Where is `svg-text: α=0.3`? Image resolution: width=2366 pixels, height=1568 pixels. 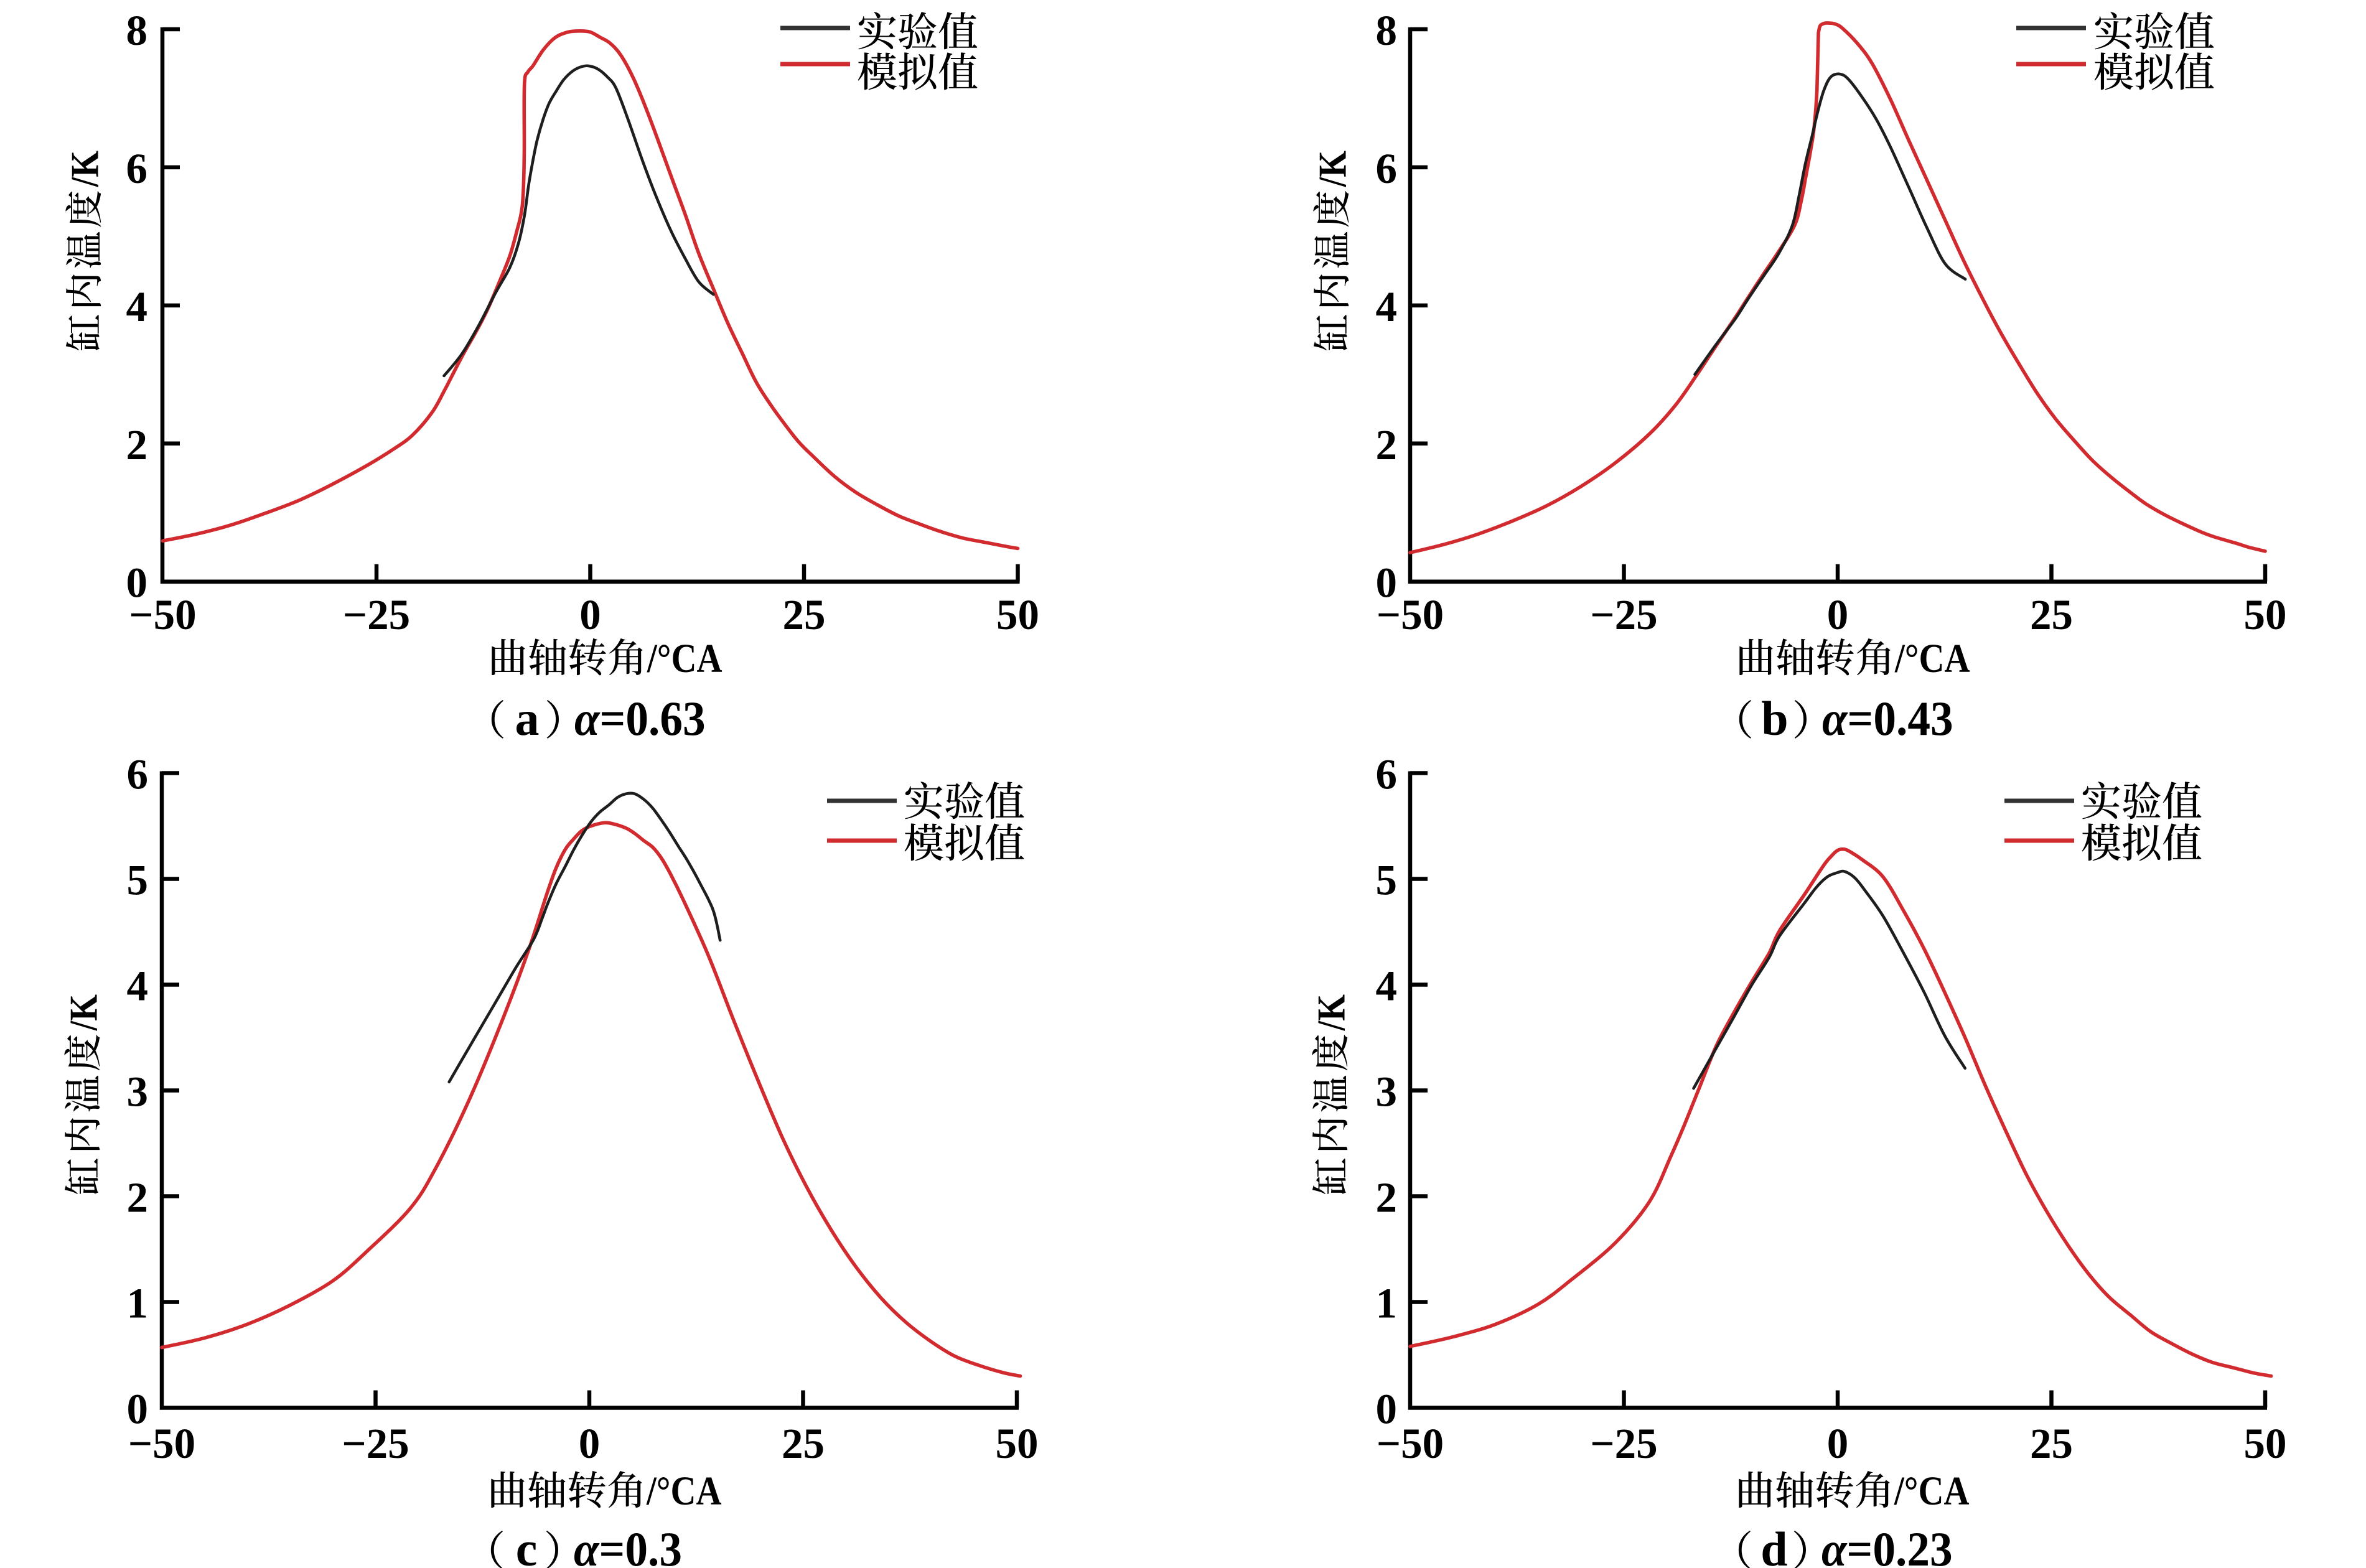
svg-text: α=0.3 is located at coordinates (628, 1545).